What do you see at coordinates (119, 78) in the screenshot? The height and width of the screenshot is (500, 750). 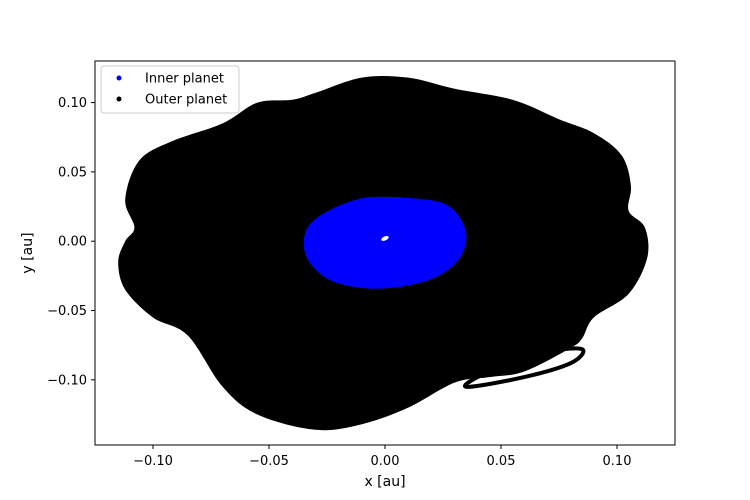 I see `legend-marker-inner-planet` at bounding box center [119, 78].